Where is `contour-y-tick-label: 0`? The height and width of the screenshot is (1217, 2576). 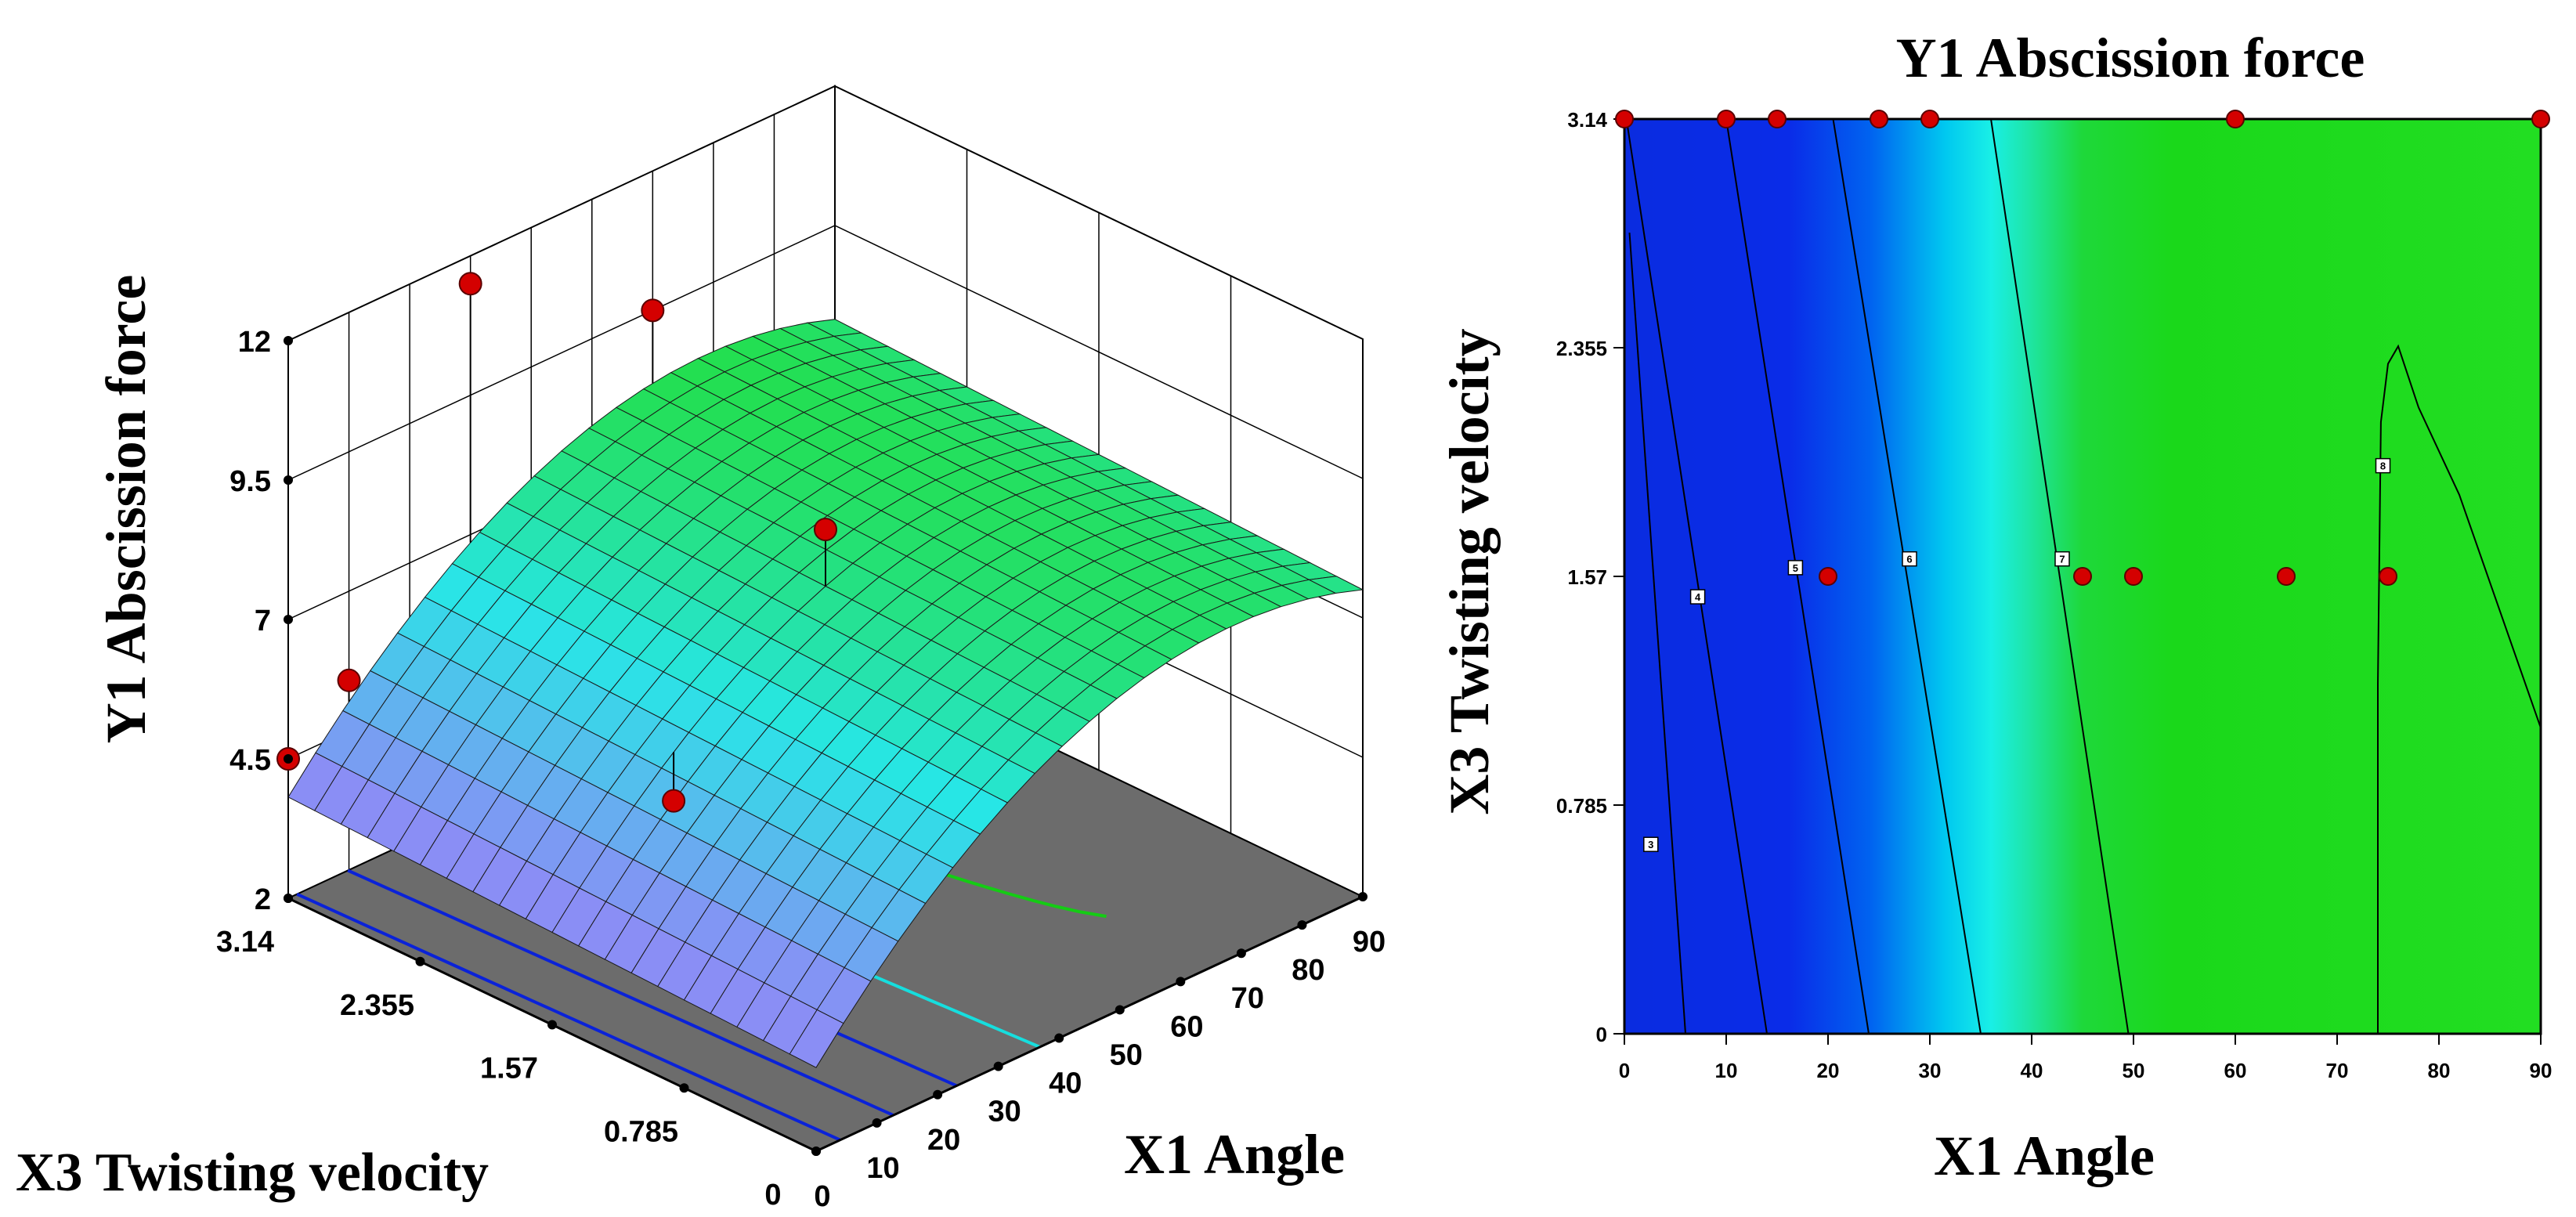 contour-y-tick-label: 0 is located at coordinates (1601, 1034).